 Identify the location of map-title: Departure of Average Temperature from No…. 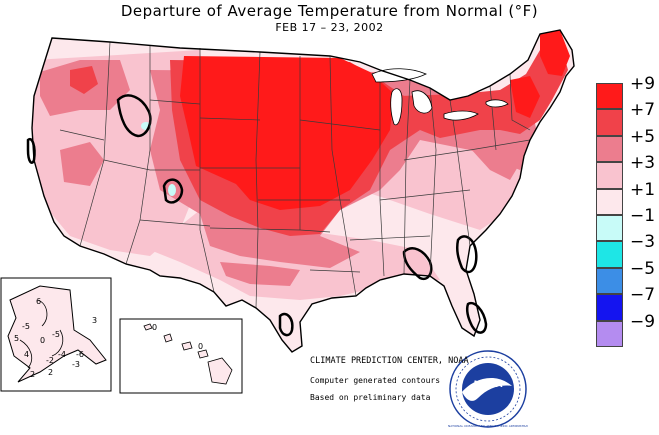
(329, 11).